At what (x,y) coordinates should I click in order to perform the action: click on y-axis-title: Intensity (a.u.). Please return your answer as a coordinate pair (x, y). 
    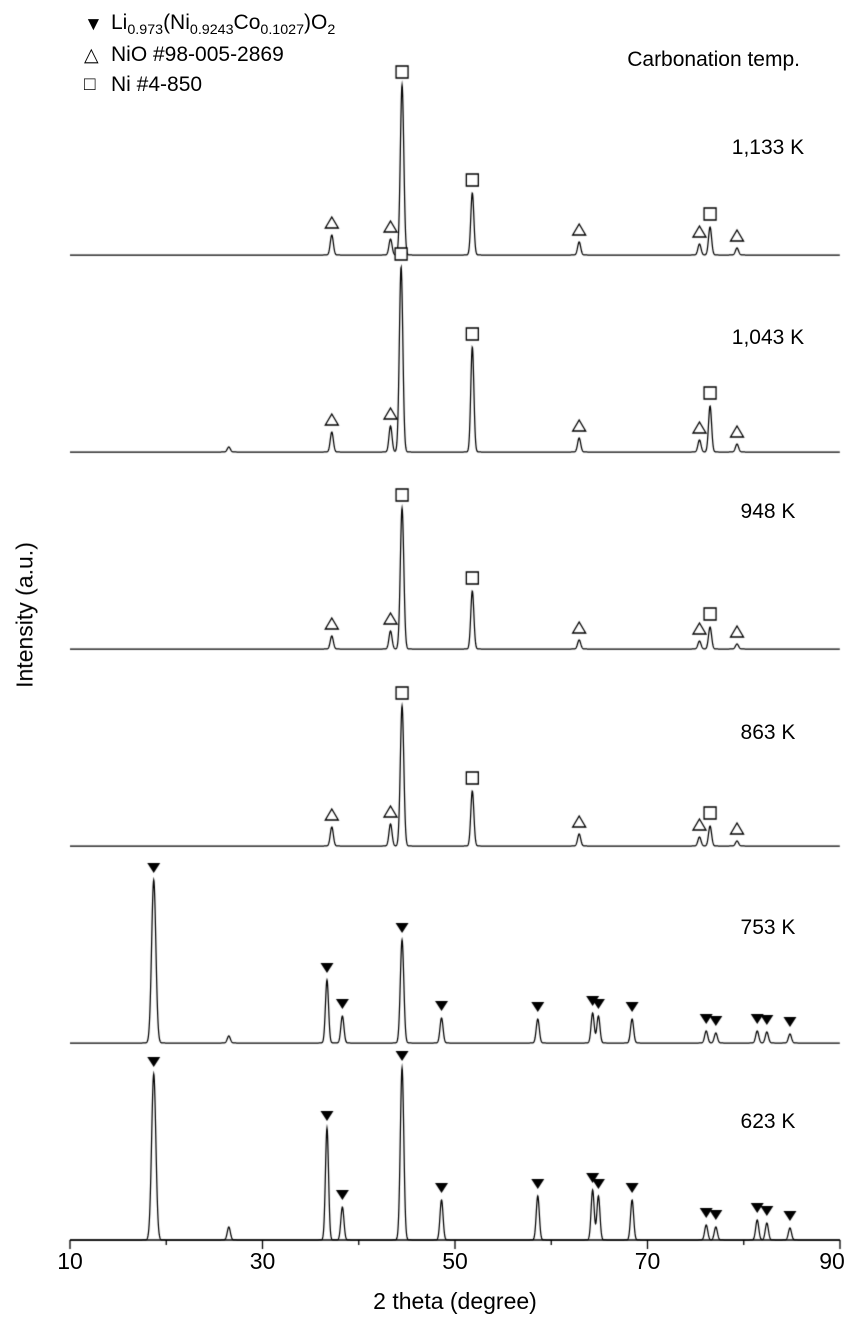
    Looking at the image, I should click on (24, 615).